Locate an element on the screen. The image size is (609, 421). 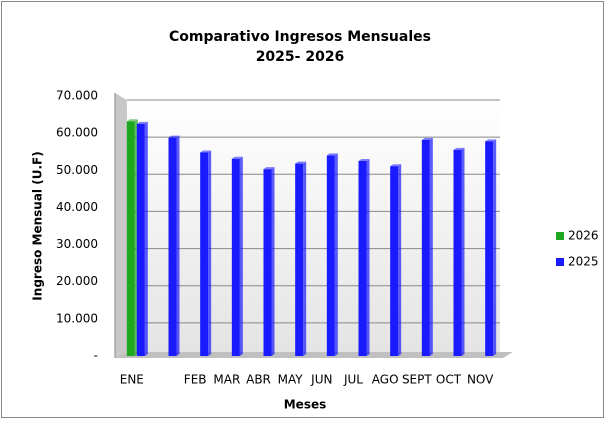
y-tick-label: - is located at coordinates (96, 356).